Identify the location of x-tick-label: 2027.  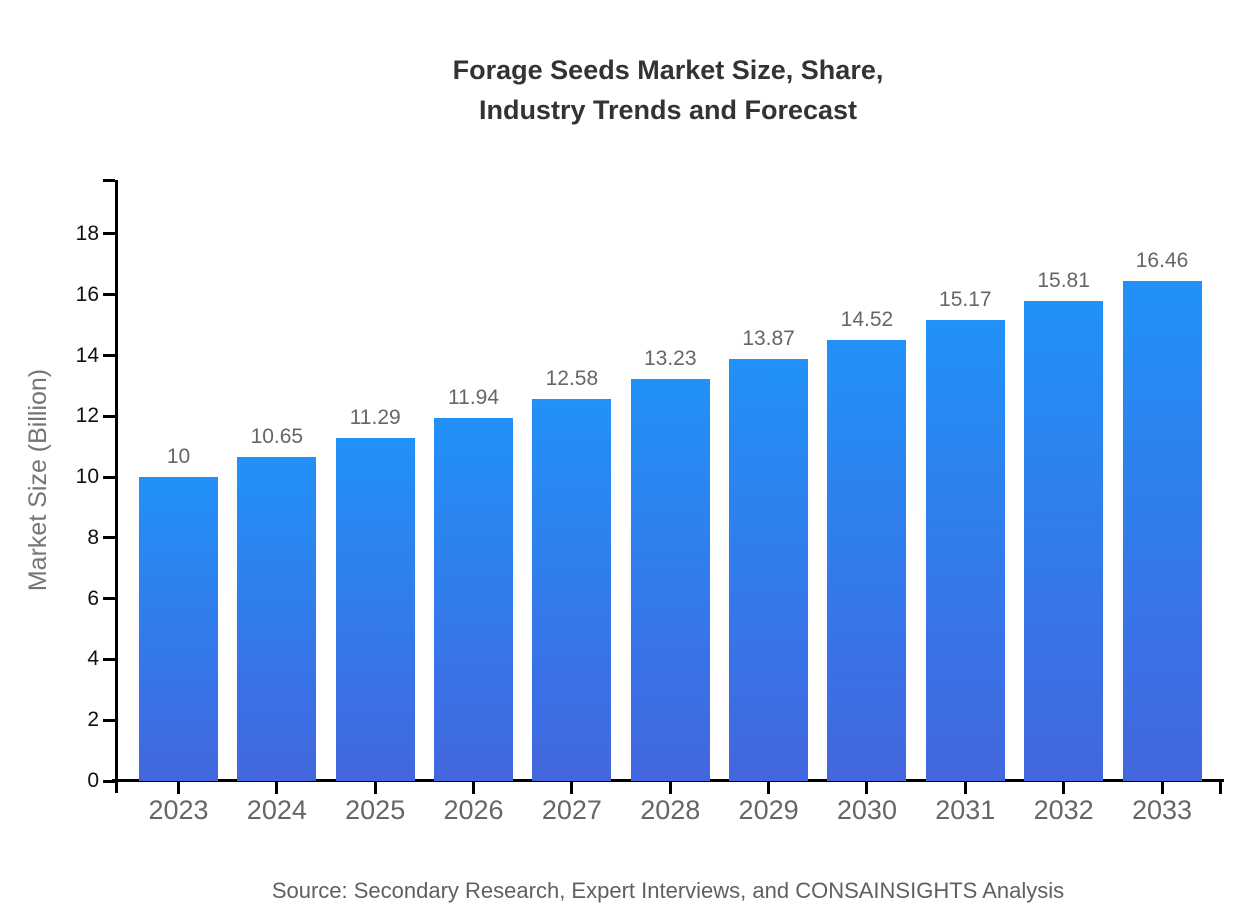
(571, 810).